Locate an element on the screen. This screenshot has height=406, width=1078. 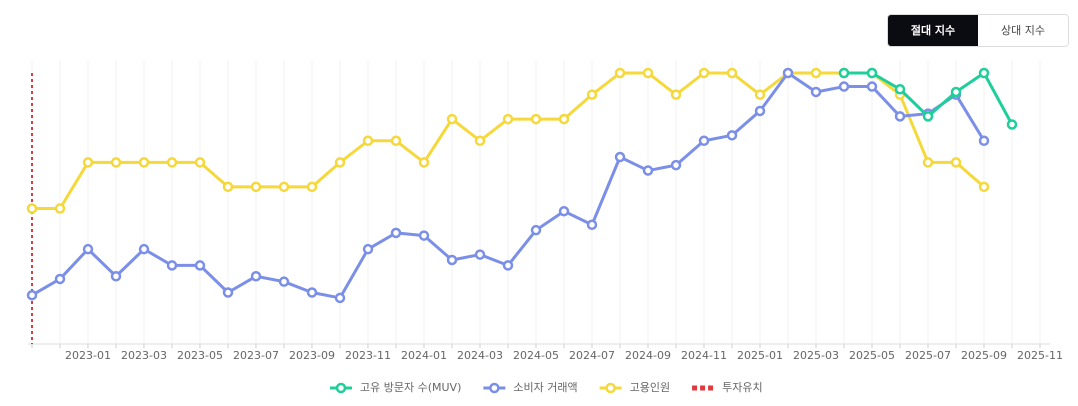
x-tick-label: 2025-11 is located at coordinates (1040, 355).